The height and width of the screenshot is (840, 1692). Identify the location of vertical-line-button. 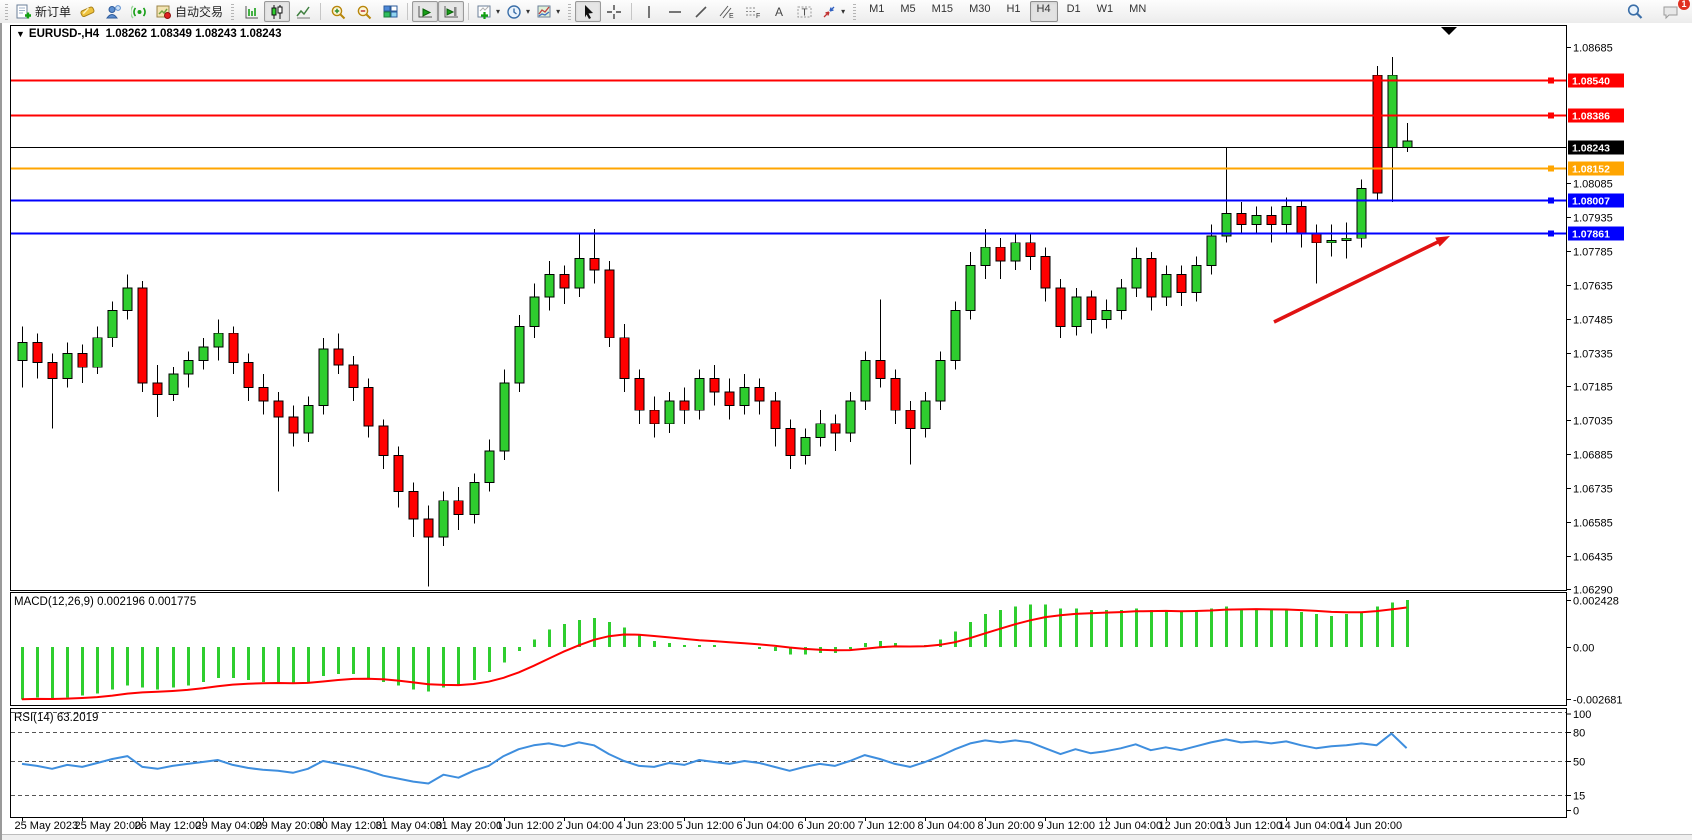
(649, 11).